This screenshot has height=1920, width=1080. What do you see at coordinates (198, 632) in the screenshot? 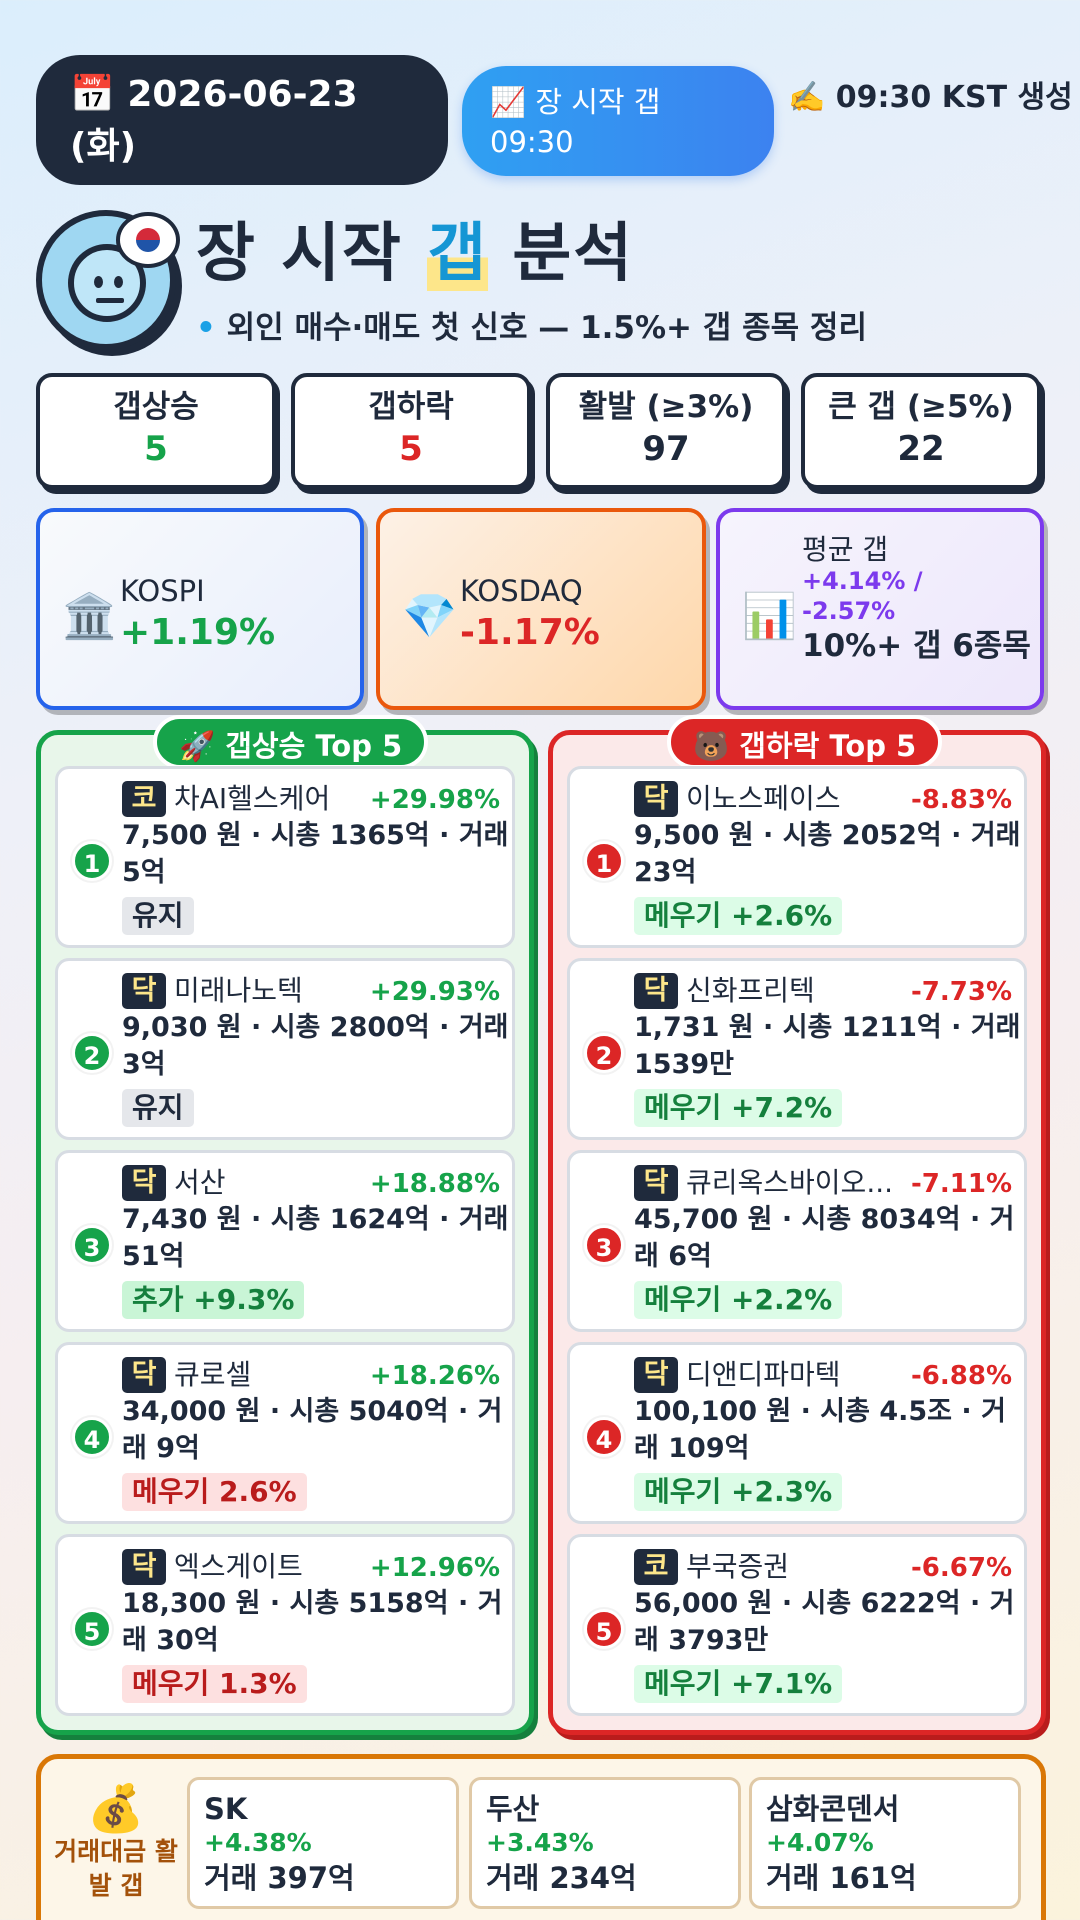
I see `kospi-change: +1.19%` at bounding box center [198, 632].